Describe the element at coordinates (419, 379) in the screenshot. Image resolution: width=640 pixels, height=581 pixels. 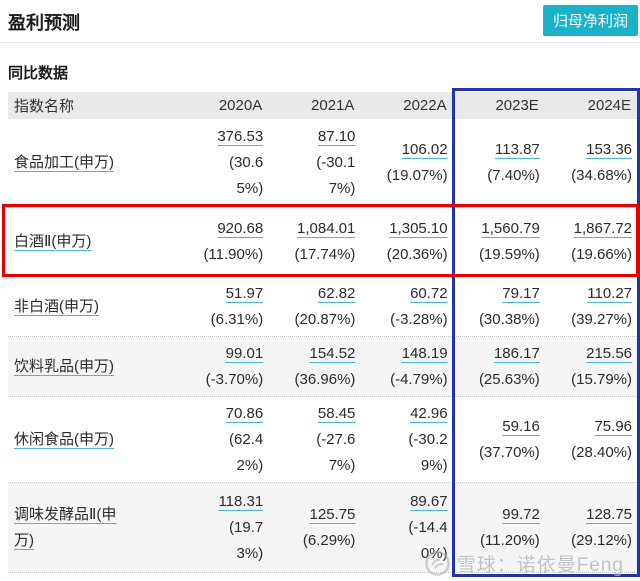
I see `yoy-pct: (-4.79%)` at that location.